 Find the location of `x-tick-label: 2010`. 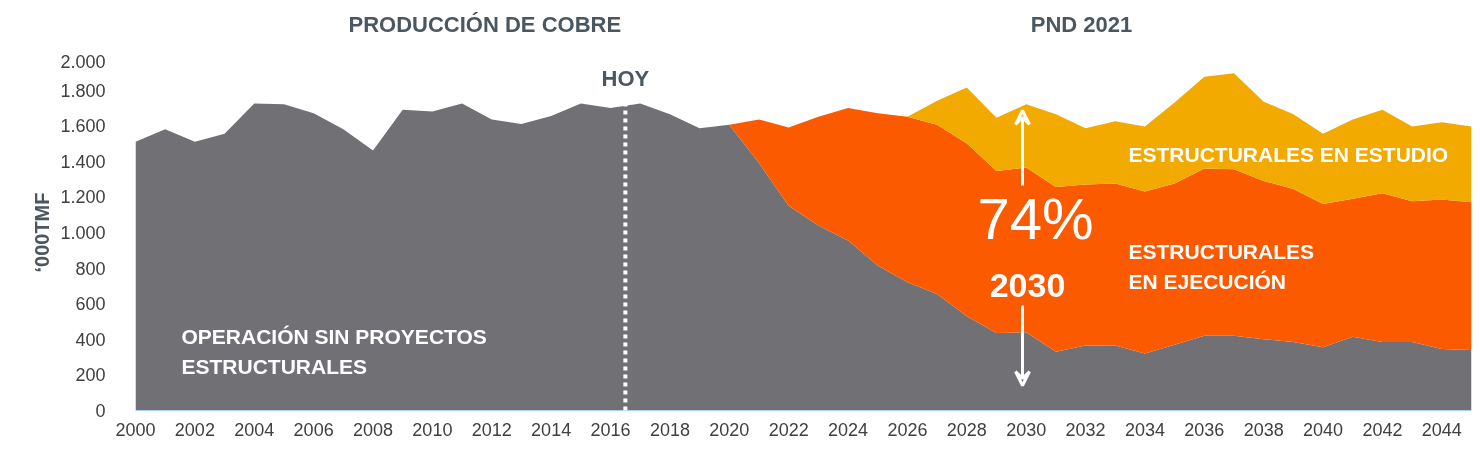

x-tick-label: 2010 is located at coordinates (432, 429).